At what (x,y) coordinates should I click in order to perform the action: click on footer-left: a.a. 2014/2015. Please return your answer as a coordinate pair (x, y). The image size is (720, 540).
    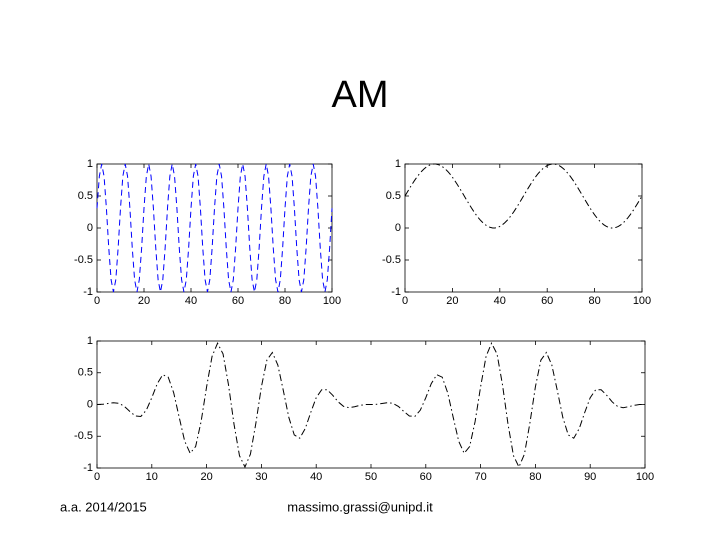
    Looking at the image, I should click on (103, 506).